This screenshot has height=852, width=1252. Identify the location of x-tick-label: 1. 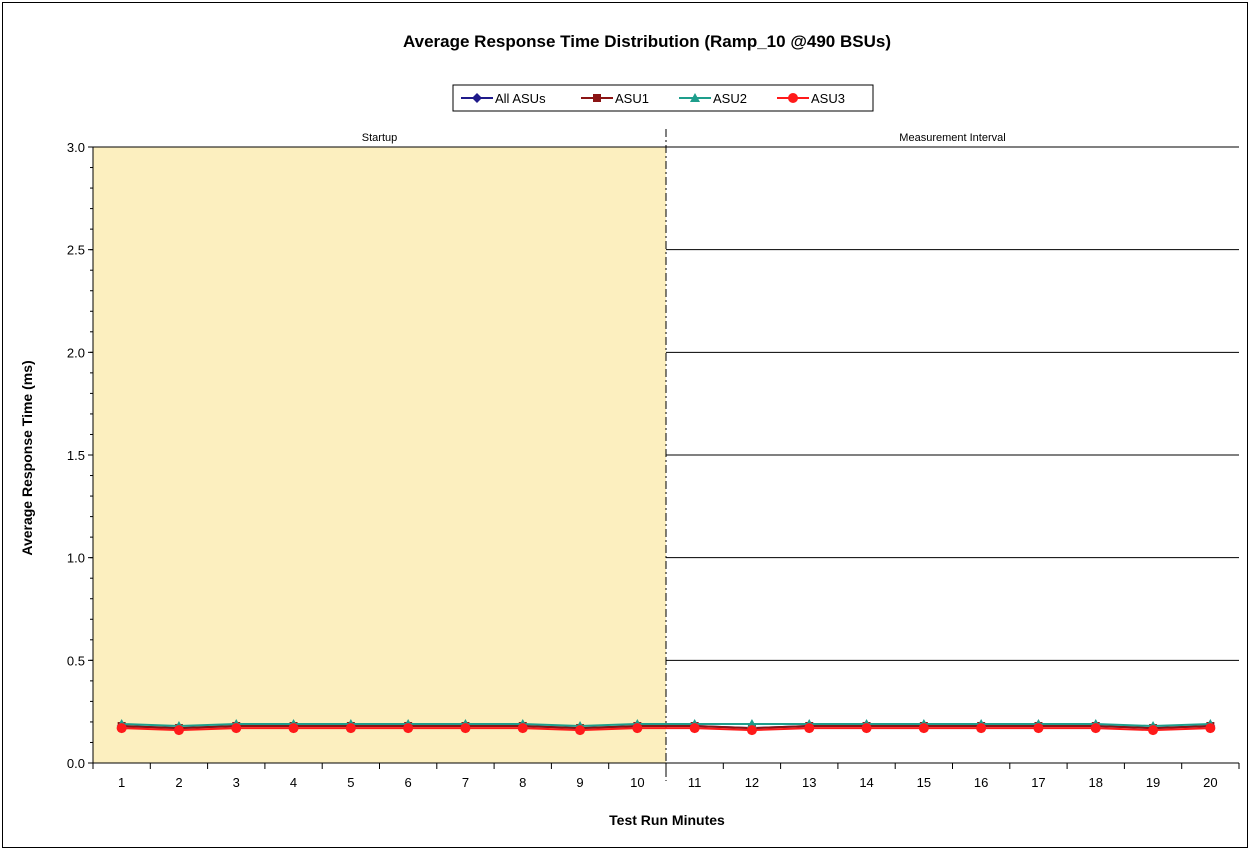
(121, 782).